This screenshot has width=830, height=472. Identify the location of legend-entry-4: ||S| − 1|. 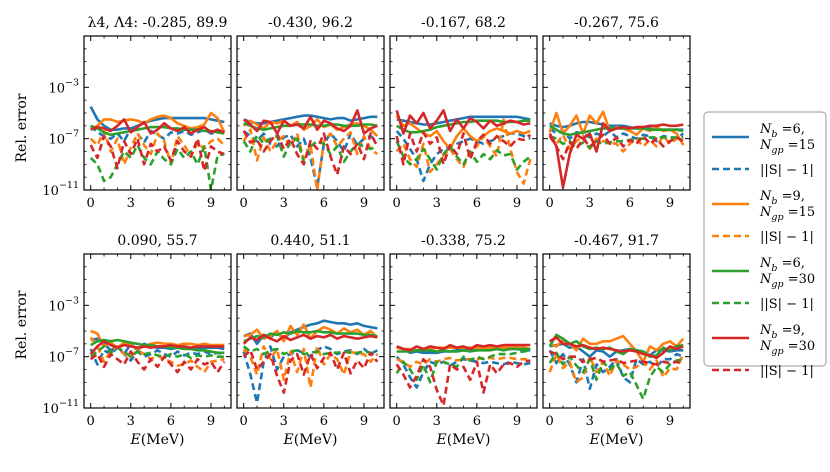
(763, 237).